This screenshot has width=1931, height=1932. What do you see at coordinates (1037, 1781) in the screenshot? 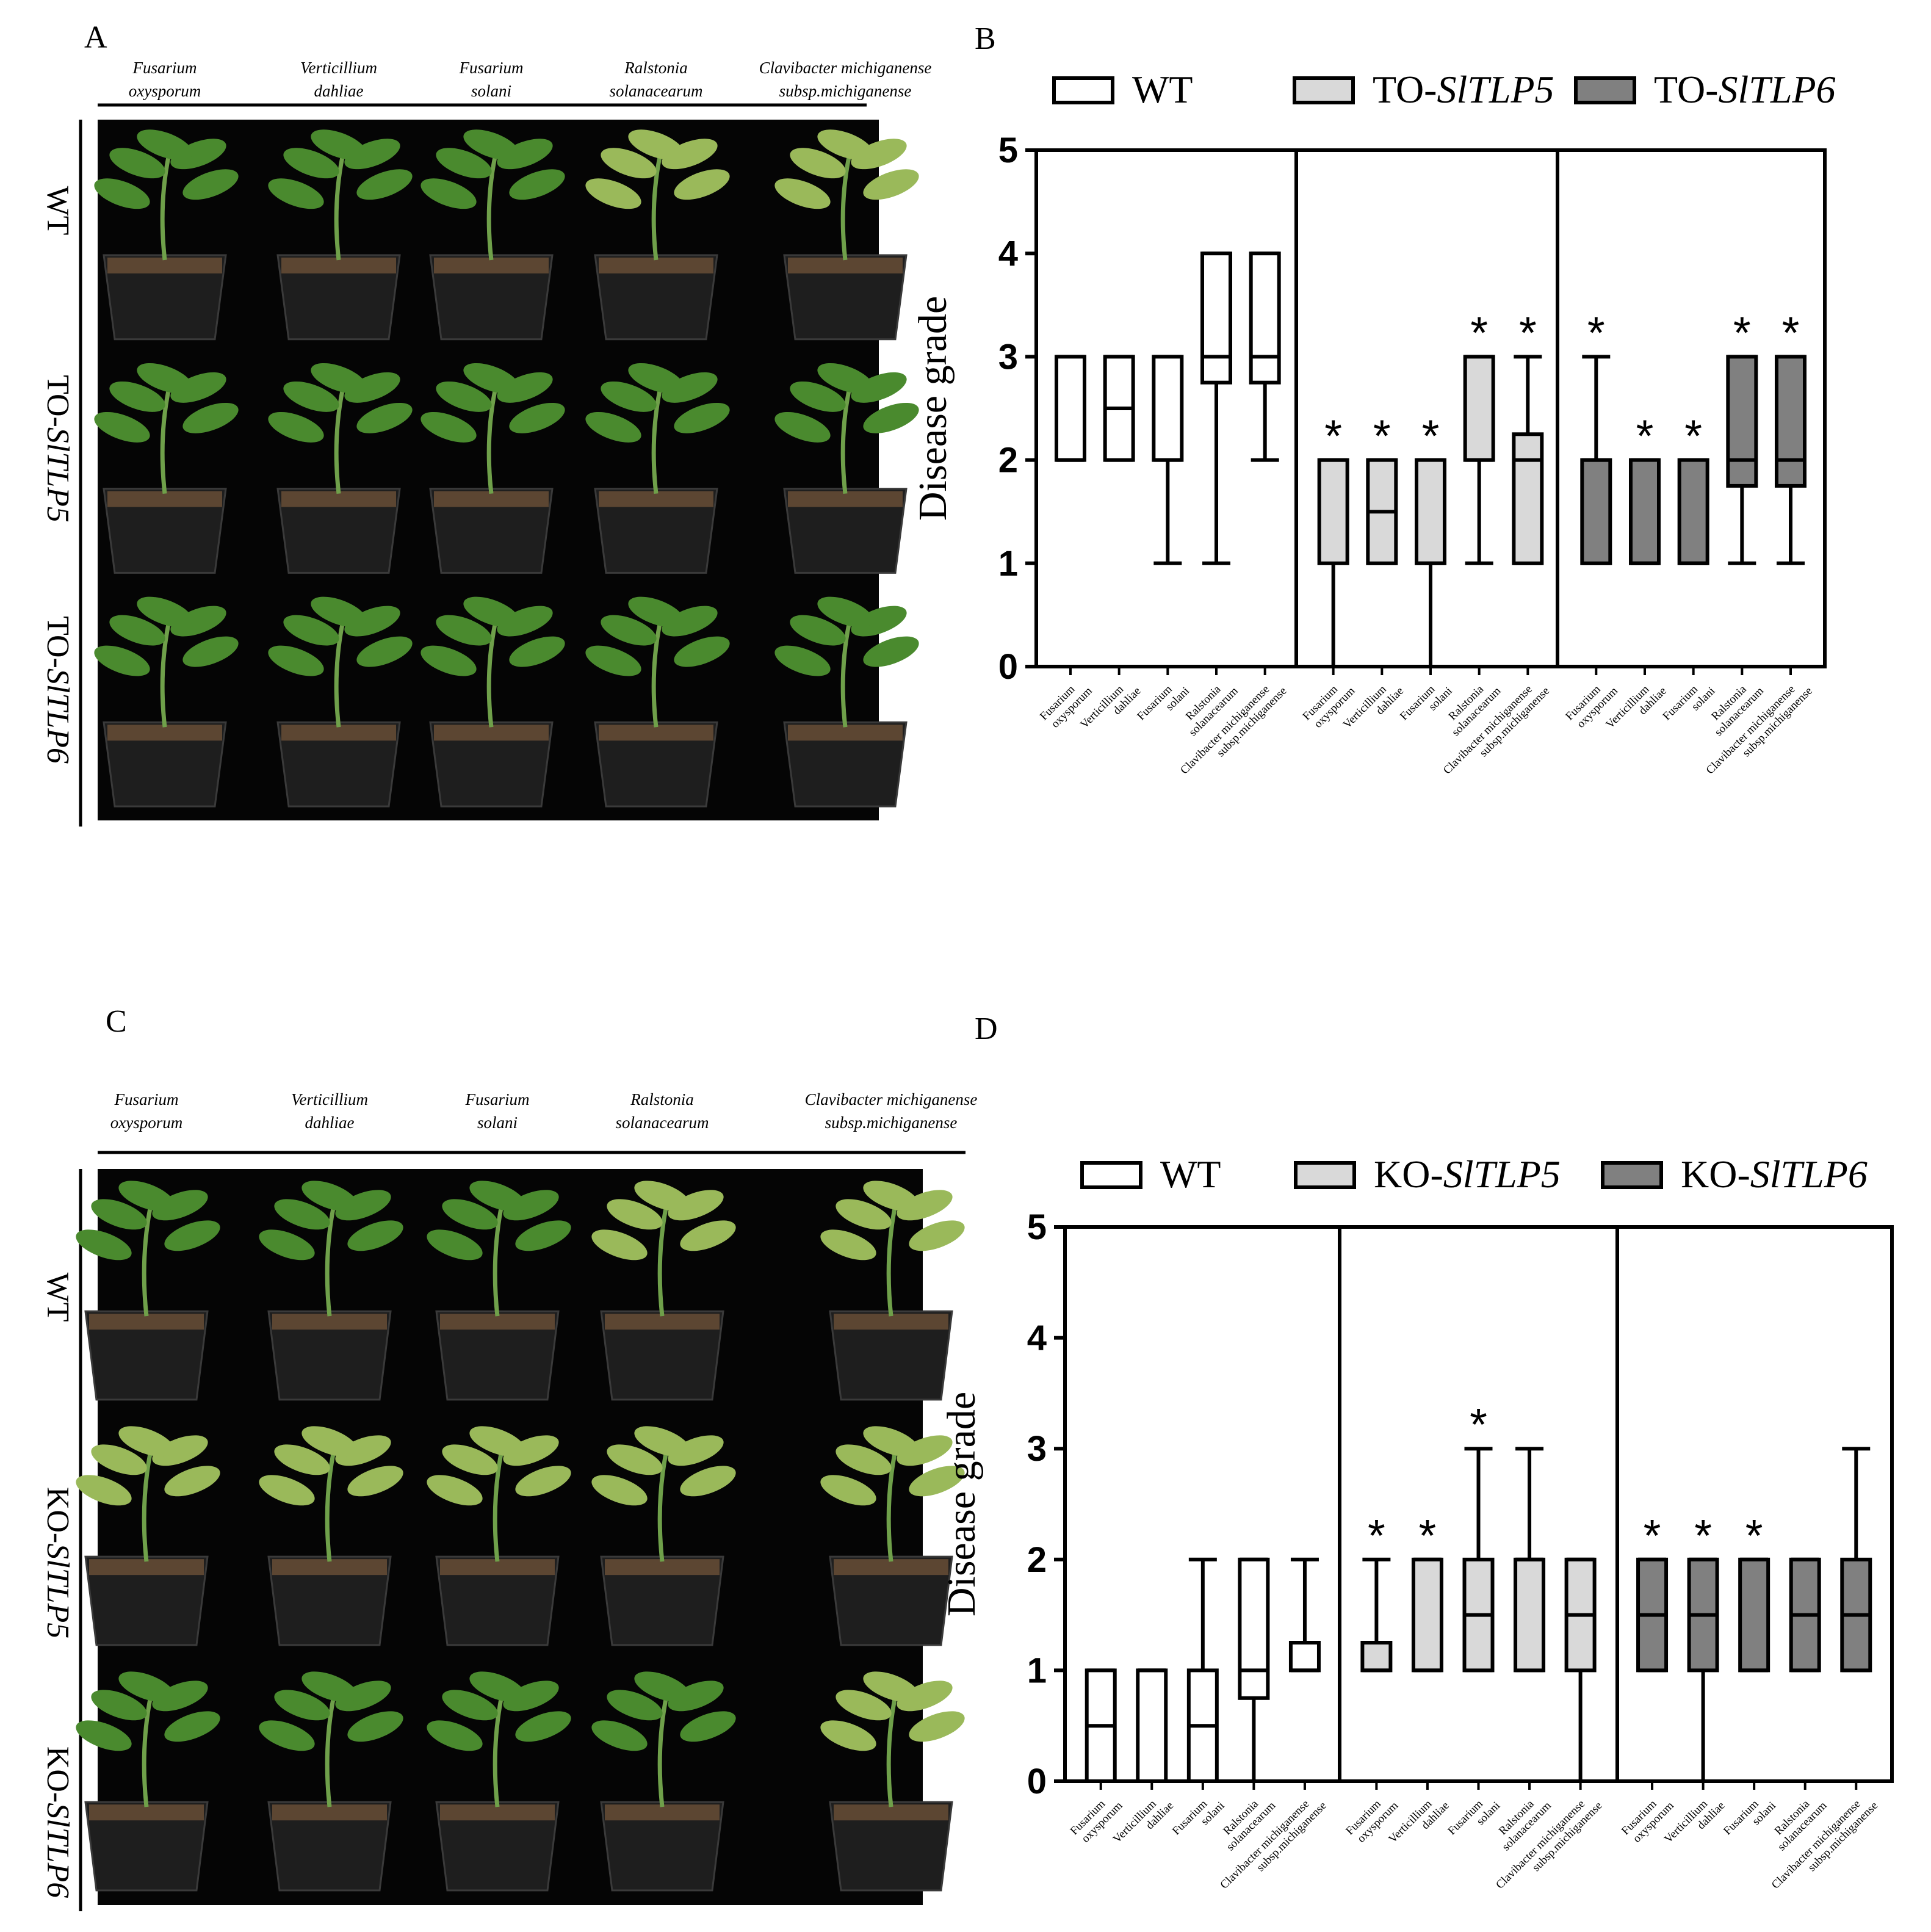
I see `y-tick-label: 0` at bounding box center [1037, 1781].